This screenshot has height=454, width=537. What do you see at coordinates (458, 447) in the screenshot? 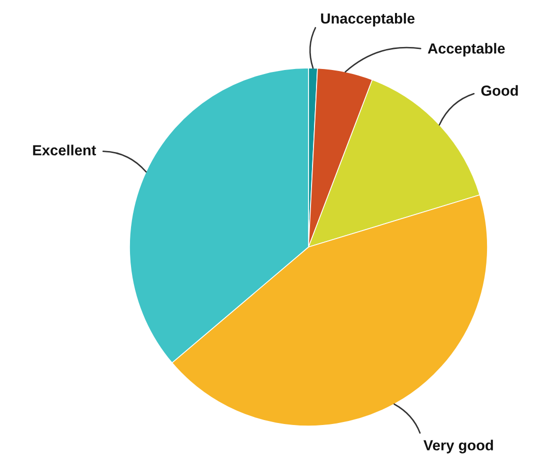
I see `slice-label: Very good` at bounding box center [458, 447].